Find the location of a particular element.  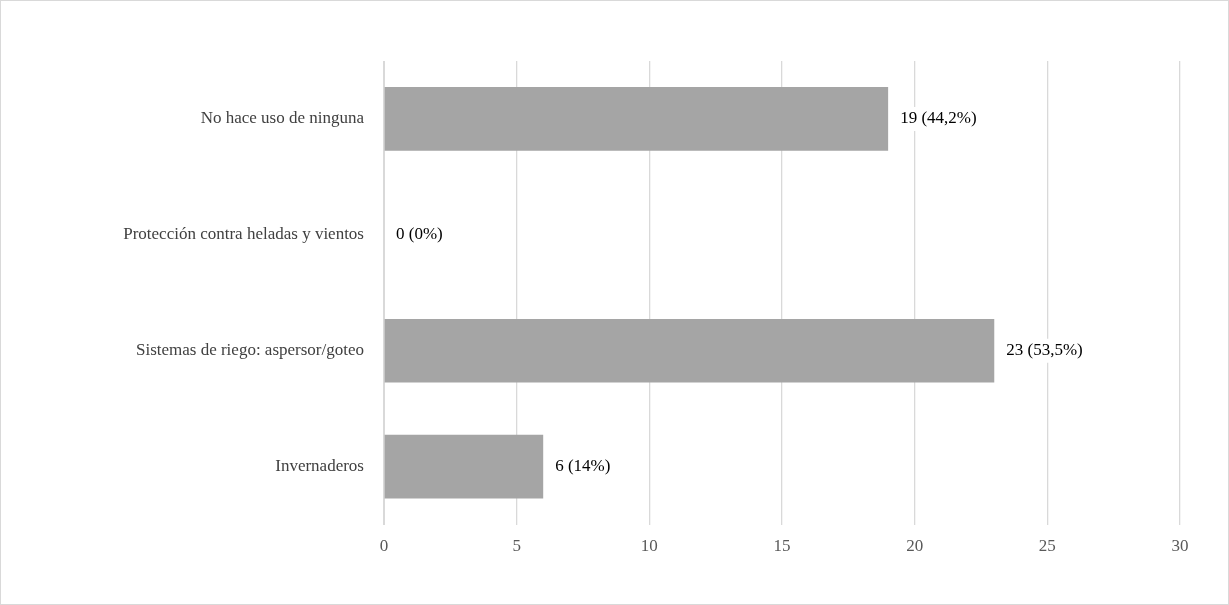

x-tick-label: 25 is located at coordinates (1047, 546).